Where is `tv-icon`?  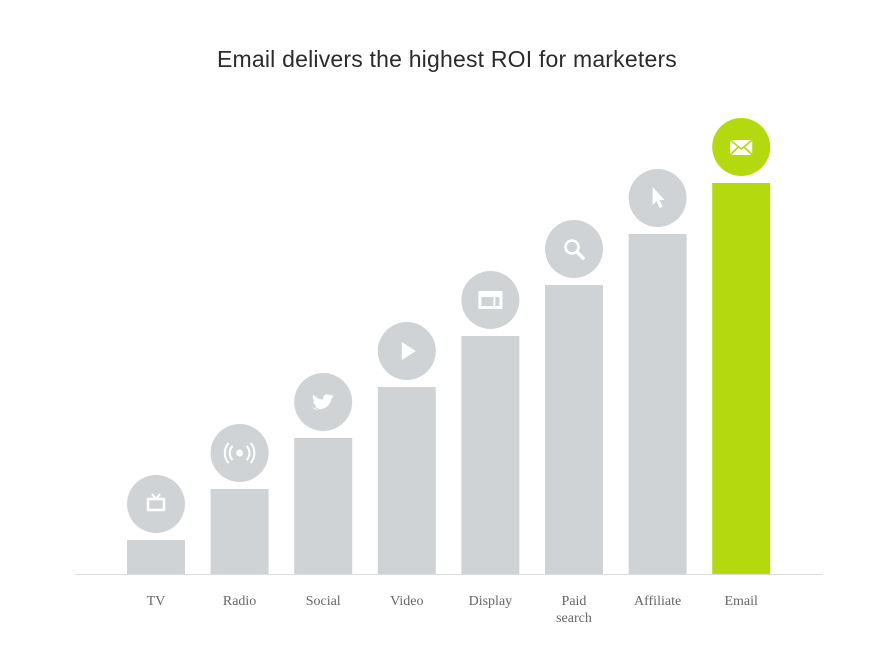 tv-icon is located at coordinates (156, 502).